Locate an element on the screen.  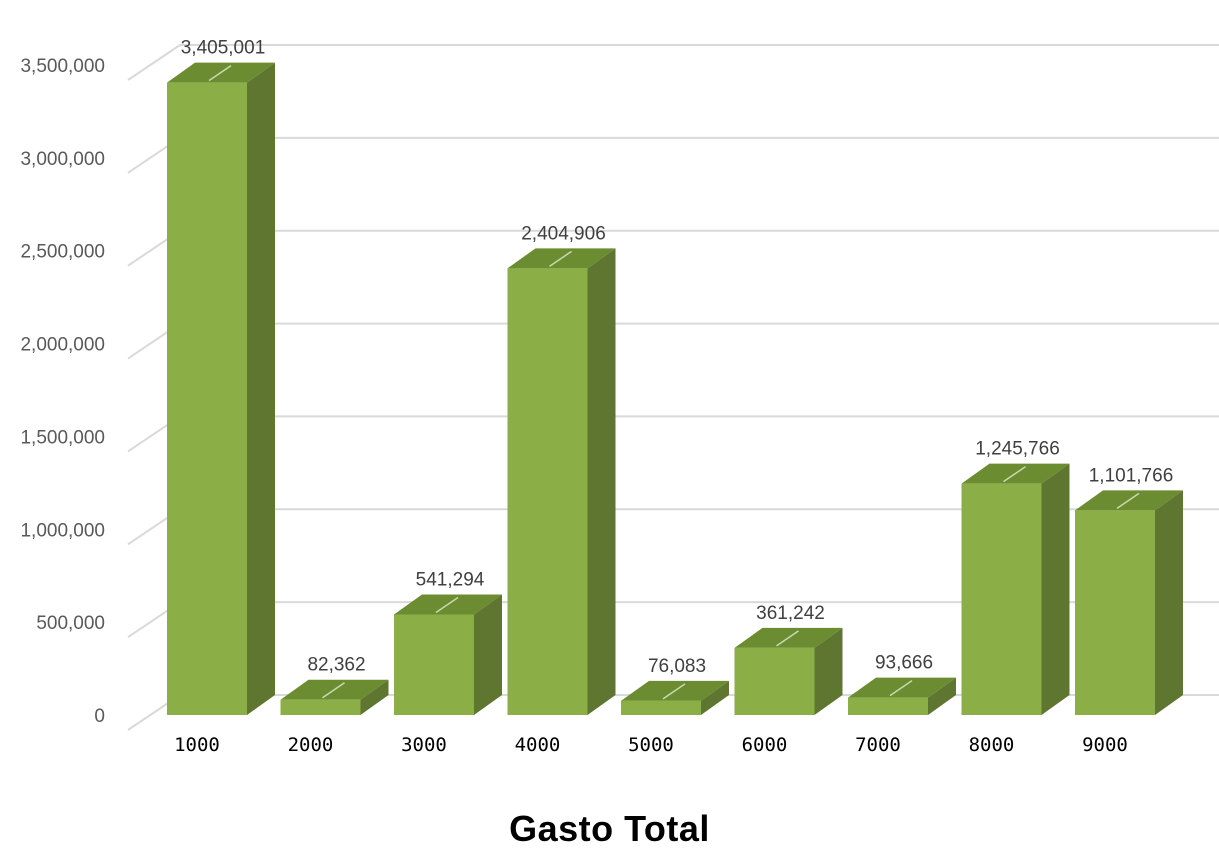
data-label: 82,362 is located at coordinates (336, 665).